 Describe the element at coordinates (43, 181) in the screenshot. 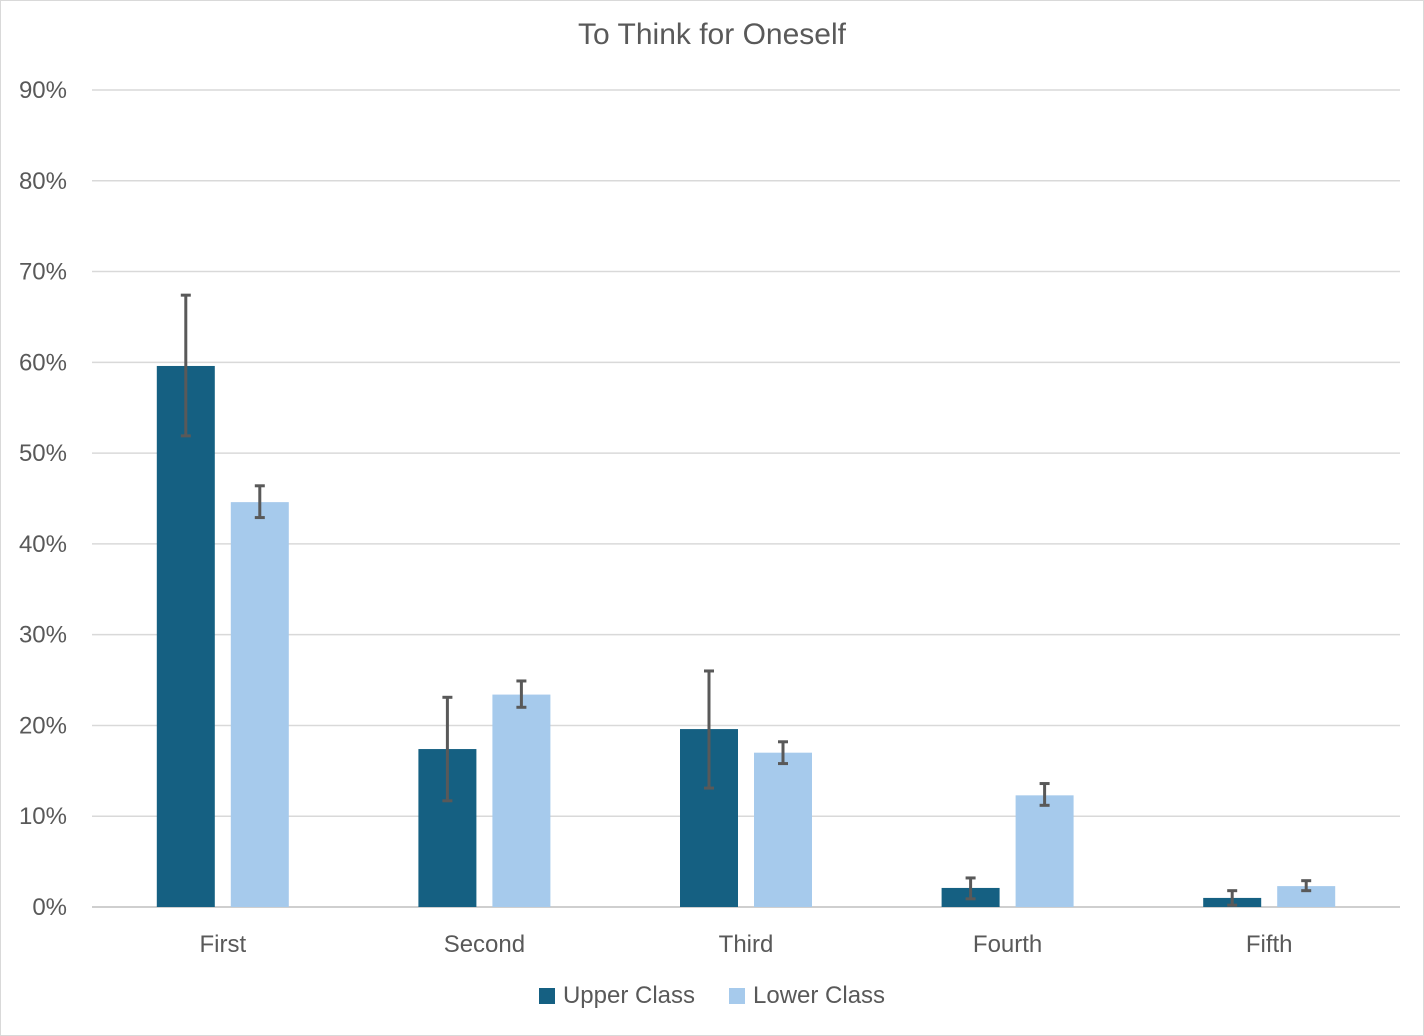

I see `y-tick-label: 80%` at that location.